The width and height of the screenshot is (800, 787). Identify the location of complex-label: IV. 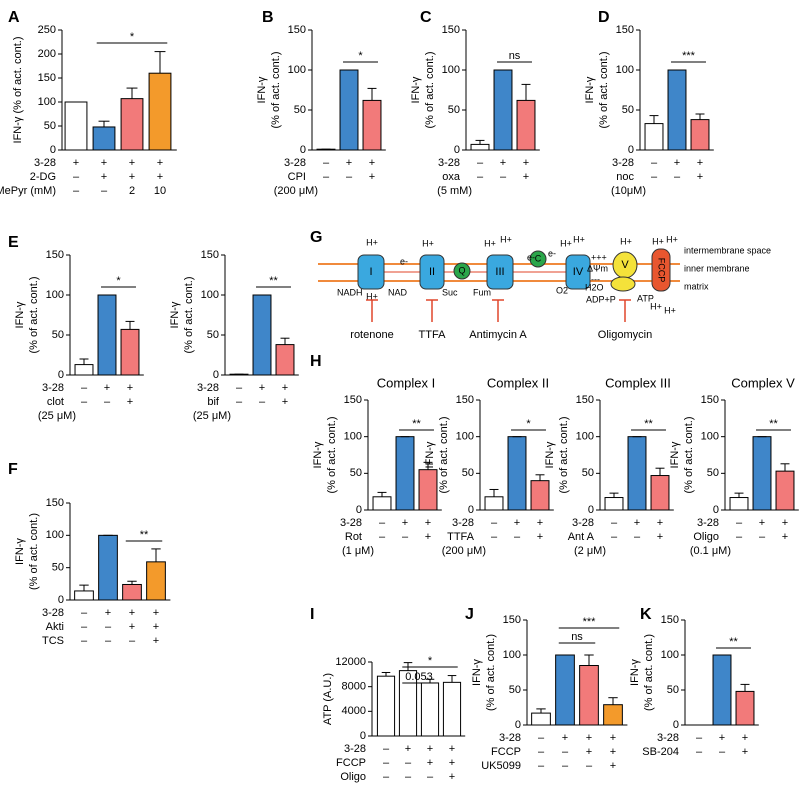
(578, 272).